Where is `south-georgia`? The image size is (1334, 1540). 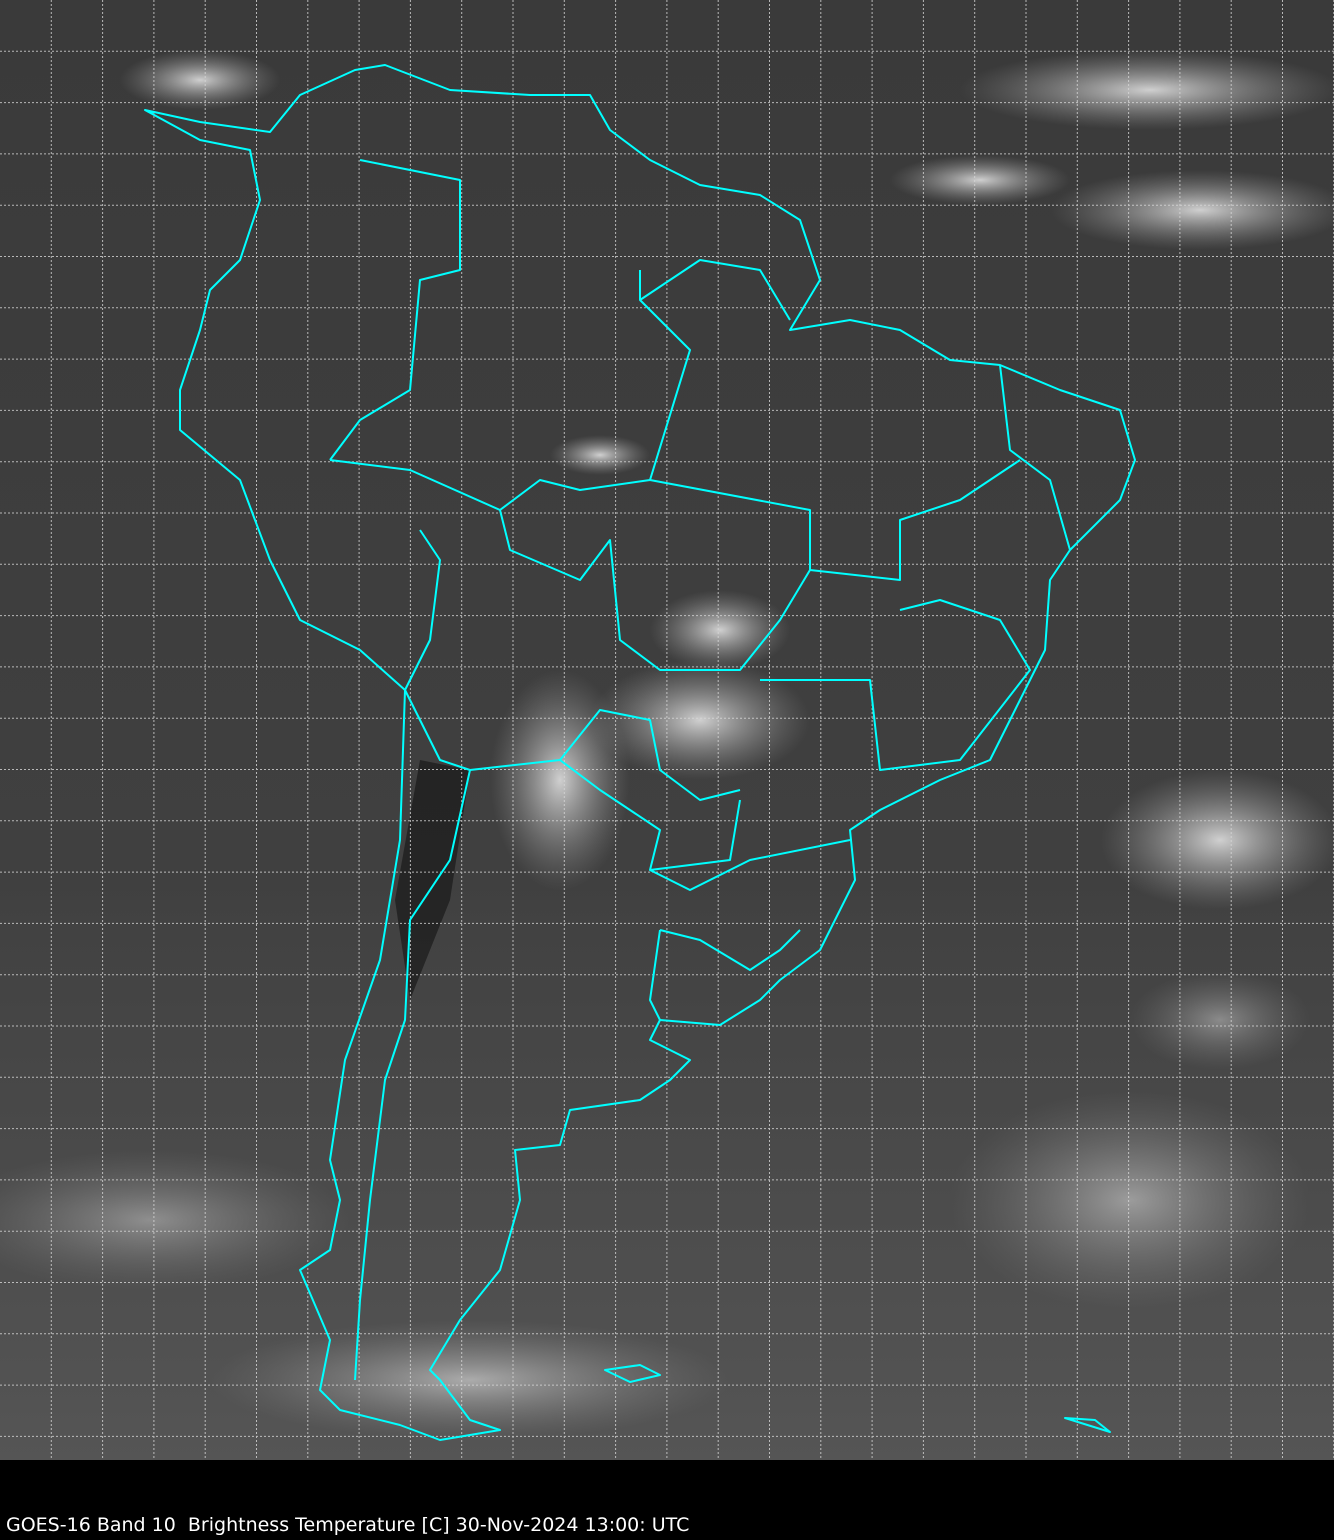
south-georgia is located at coordinates (1087, 1425).